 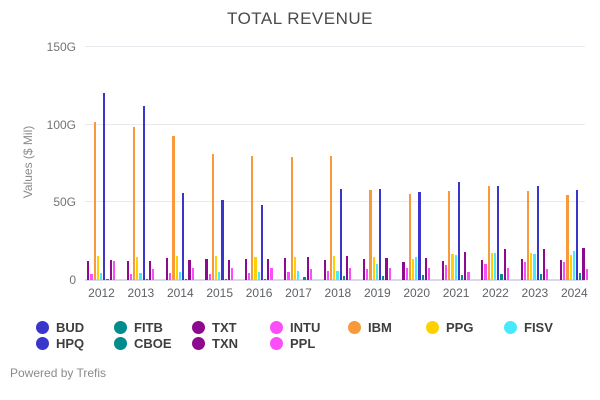 I want to click on bar-PPG-2022, so click(x=492, y=266).